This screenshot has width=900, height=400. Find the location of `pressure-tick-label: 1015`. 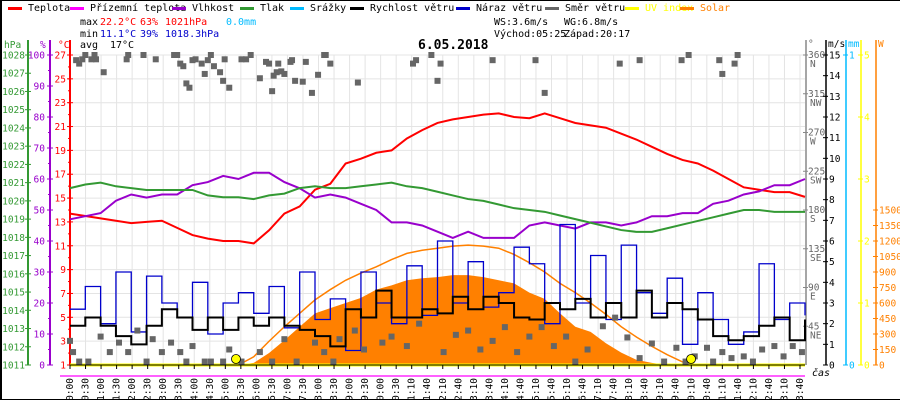

pressure-tick-label: 1015 is located at coordinates (13, 293).